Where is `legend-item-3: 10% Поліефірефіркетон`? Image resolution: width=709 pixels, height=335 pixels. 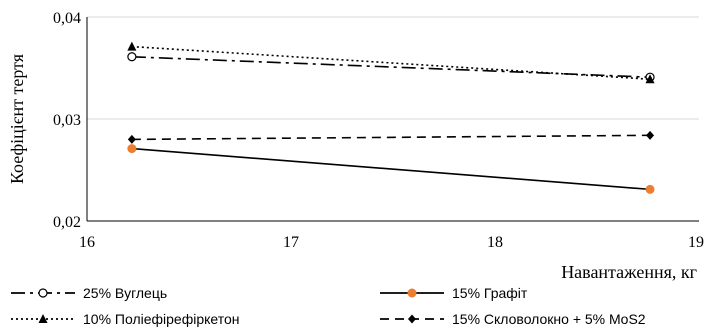
legend-item-3: 10% Поліефірефіркетон is located at coordinates (125, 319).